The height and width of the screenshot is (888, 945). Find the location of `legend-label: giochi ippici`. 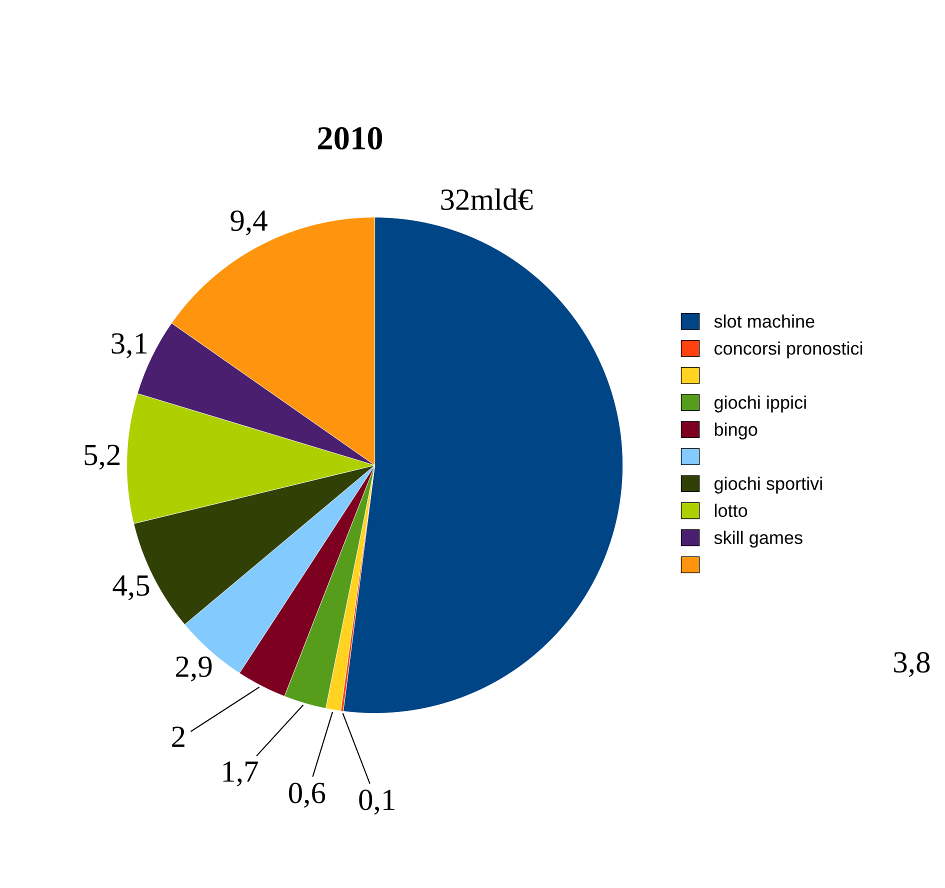

legend-label: giochi ippici is located at coordinates (760, 404).